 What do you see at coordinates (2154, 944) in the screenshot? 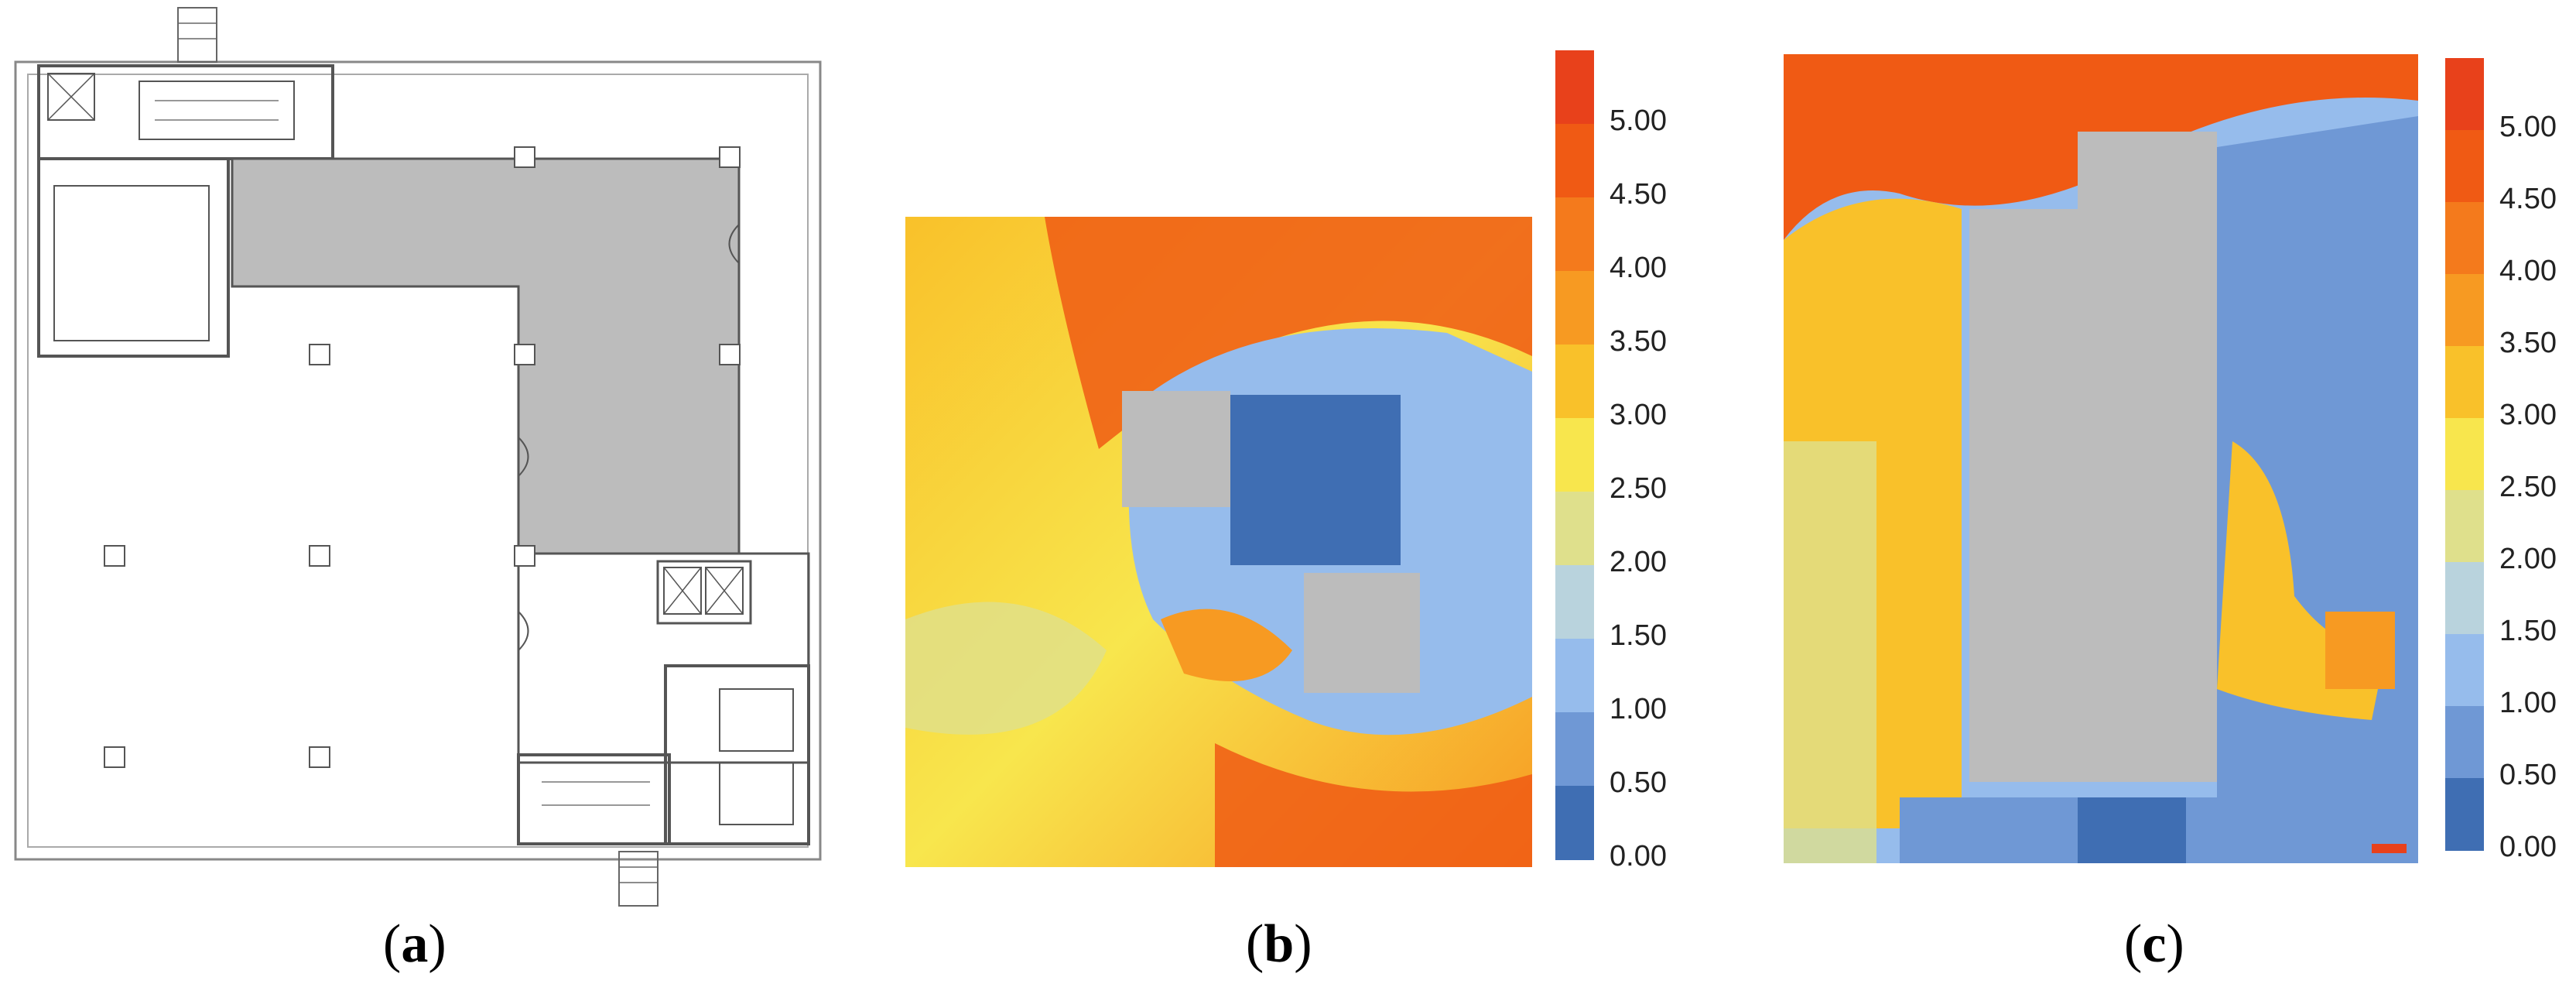
I see `caption-c: (c)` at bounding box center [2154, 944].